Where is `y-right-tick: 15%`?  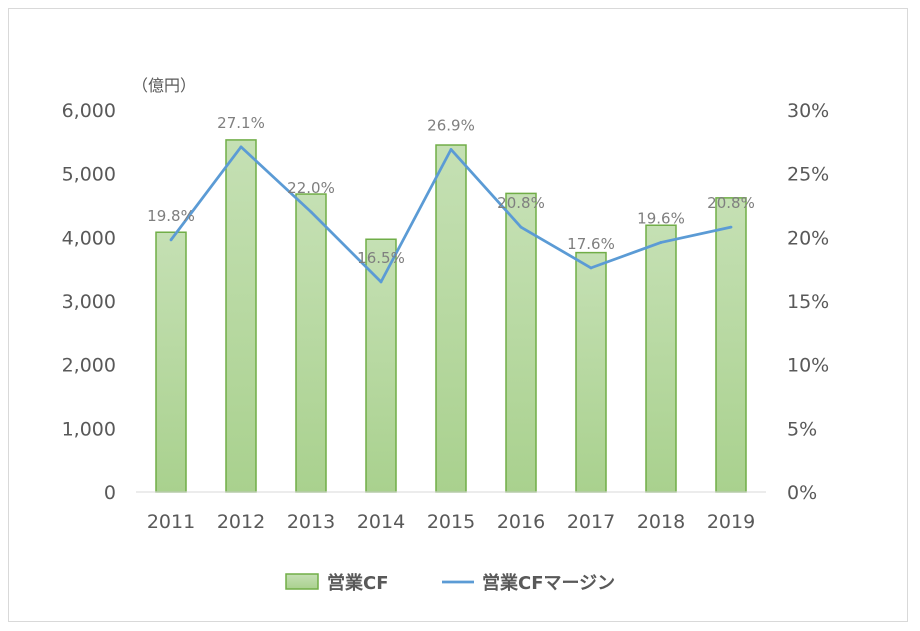
y-right-tick: 15% is located at coordinates (808, 302).